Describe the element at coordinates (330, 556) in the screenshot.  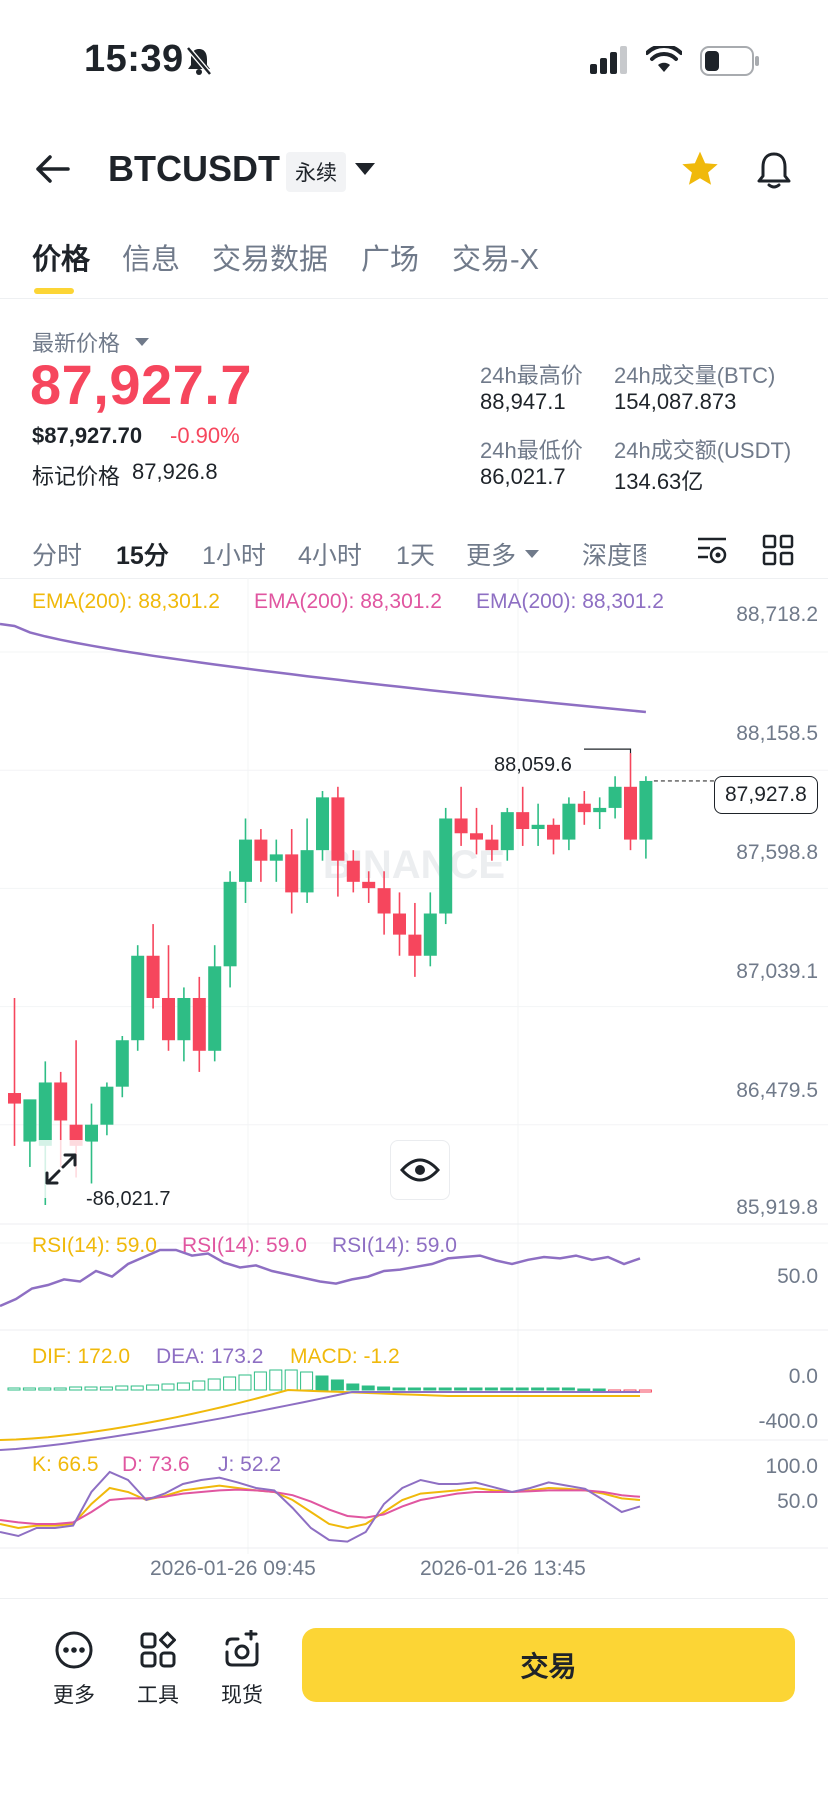
I see `interval-4h: 4小时` at that location.